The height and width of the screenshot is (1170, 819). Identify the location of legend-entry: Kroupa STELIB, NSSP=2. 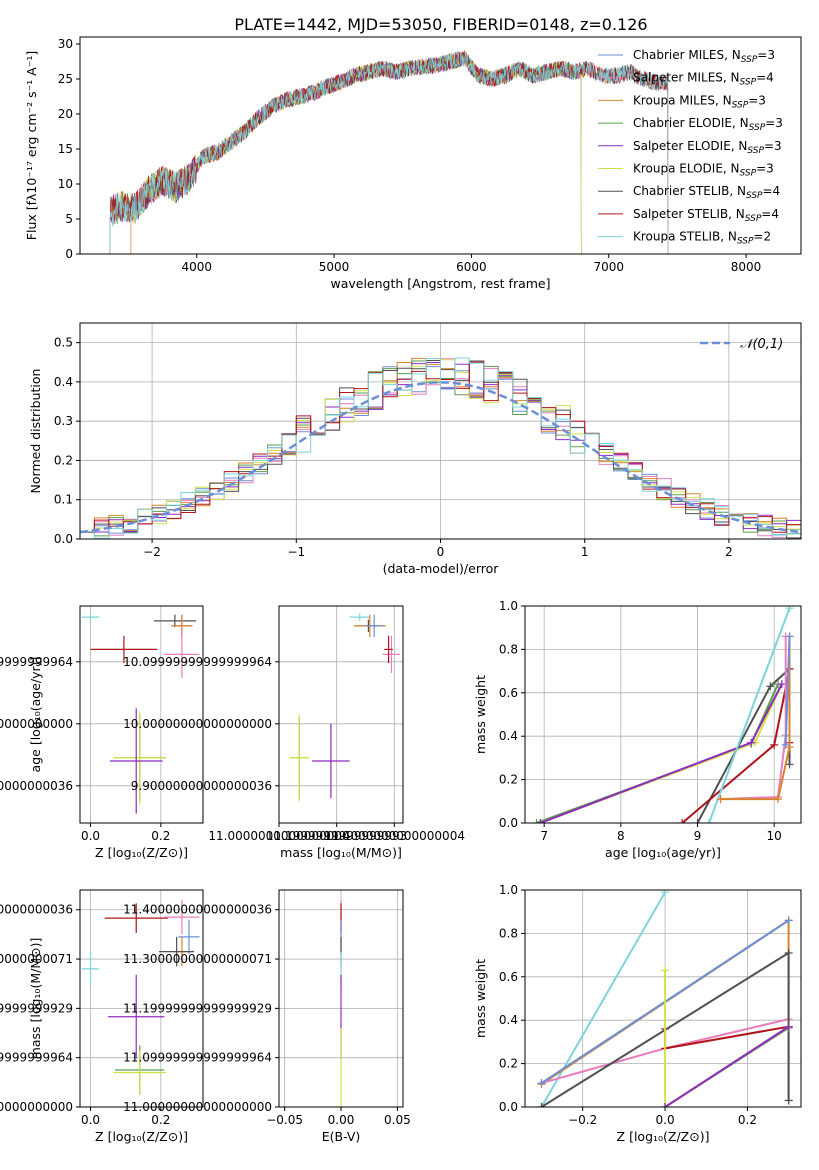
(702, 238).